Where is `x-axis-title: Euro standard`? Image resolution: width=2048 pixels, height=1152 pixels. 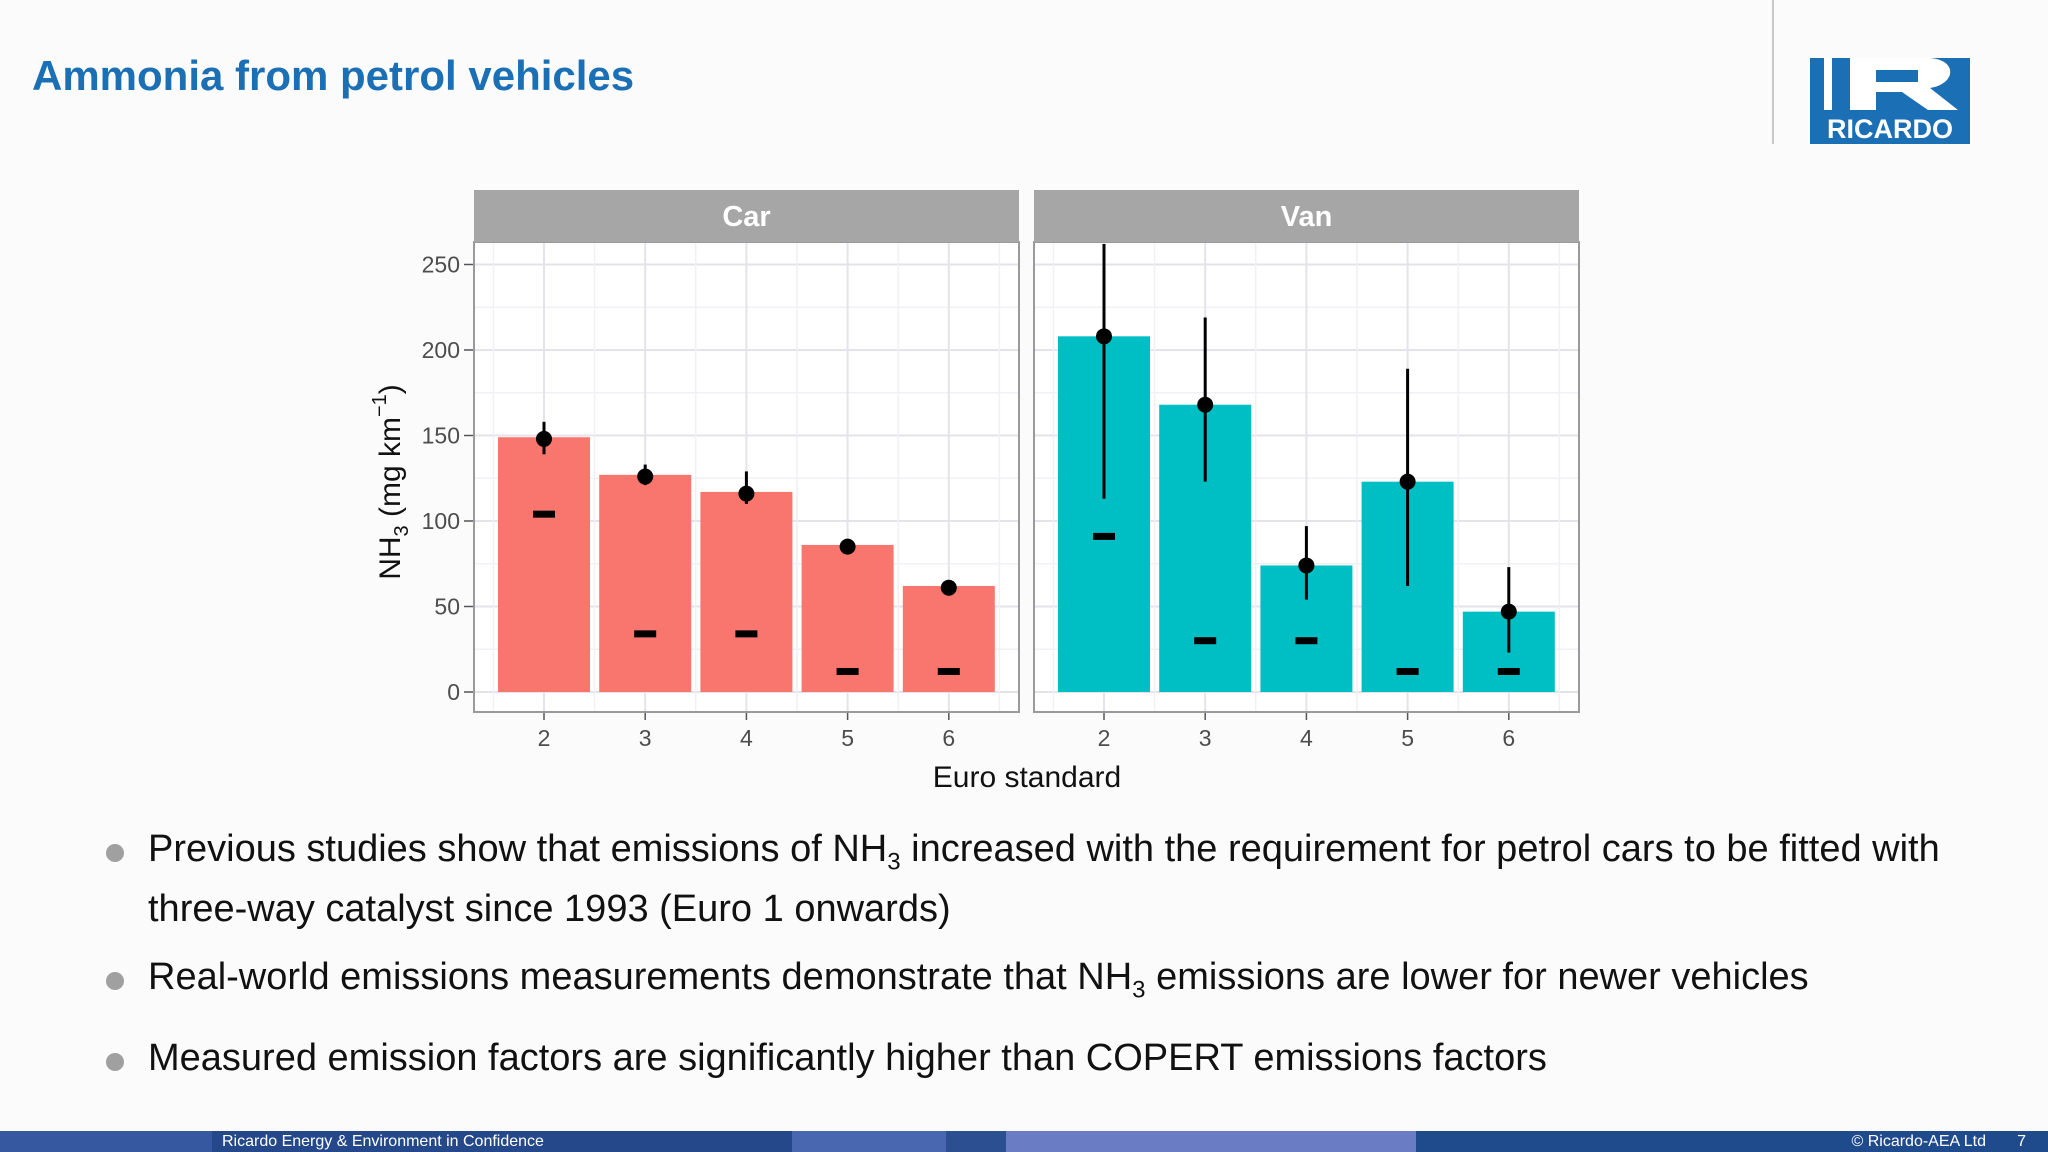 x-axis-title: Euro standard is located at coordinates (1027, 777).